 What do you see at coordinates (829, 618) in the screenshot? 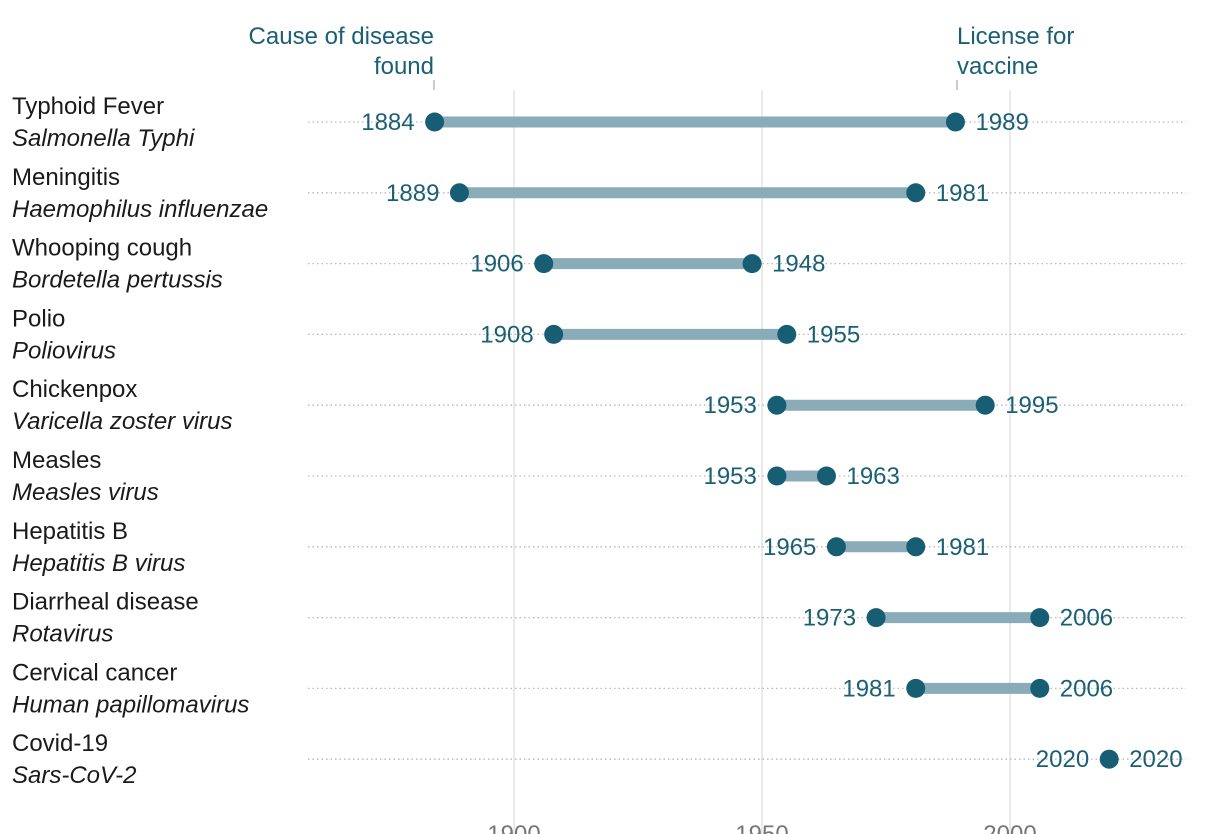
I see `start-year-label-diarrheal-disease: 1973` at bounding box center [829, 618].